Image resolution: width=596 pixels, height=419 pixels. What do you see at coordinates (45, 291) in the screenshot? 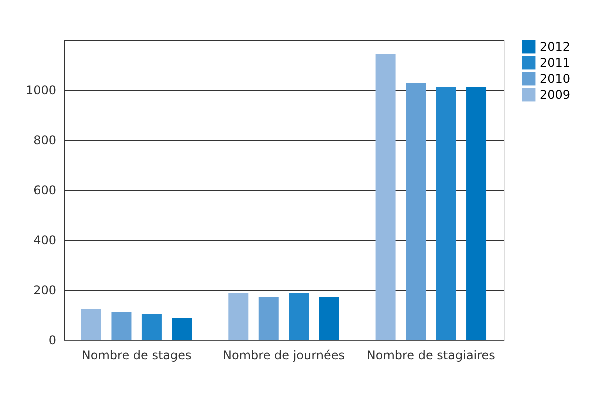
I see `y-tick-label: 200` at bounding box center [45, 291].